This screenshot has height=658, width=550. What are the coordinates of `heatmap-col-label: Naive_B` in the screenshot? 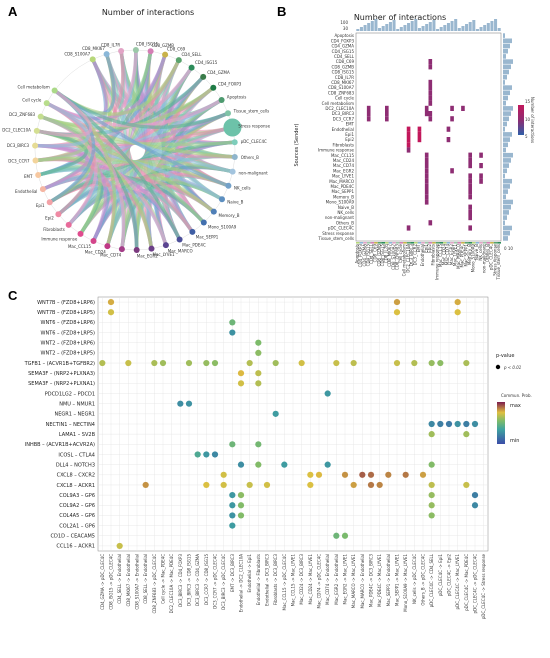 It's located at (476, 252).